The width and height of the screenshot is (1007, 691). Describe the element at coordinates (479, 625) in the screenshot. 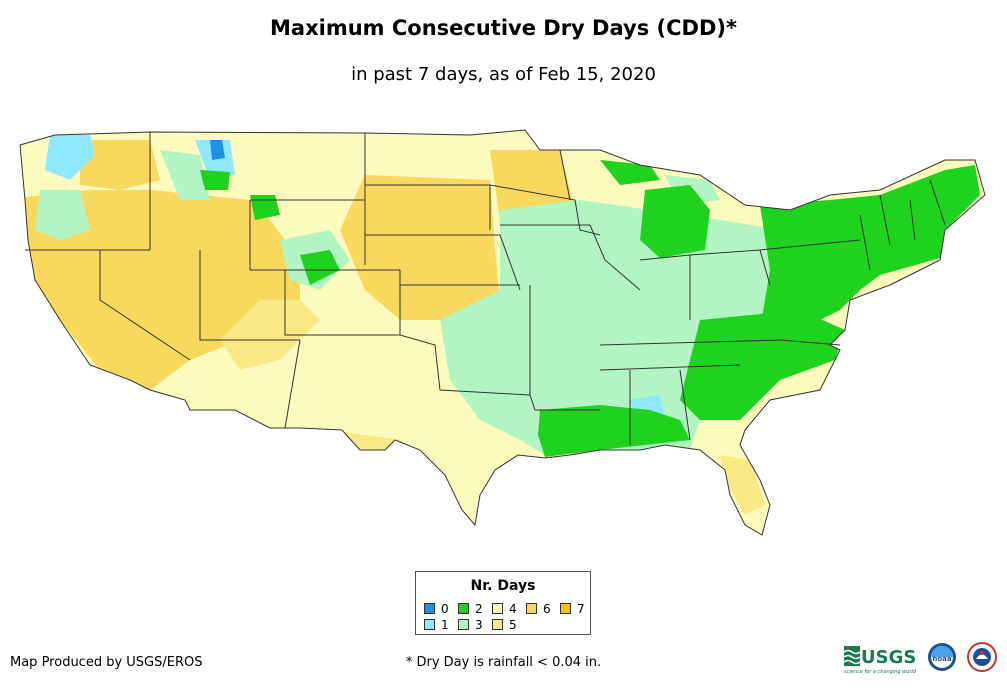

I see `legend-label-3: 3` at that location.